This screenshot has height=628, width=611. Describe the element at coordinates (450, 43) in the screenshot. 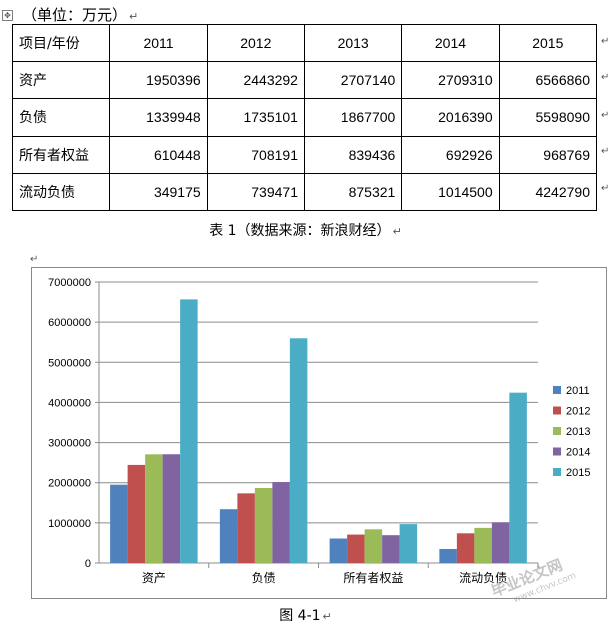

I see `table-header-cell: 2014` at that location.